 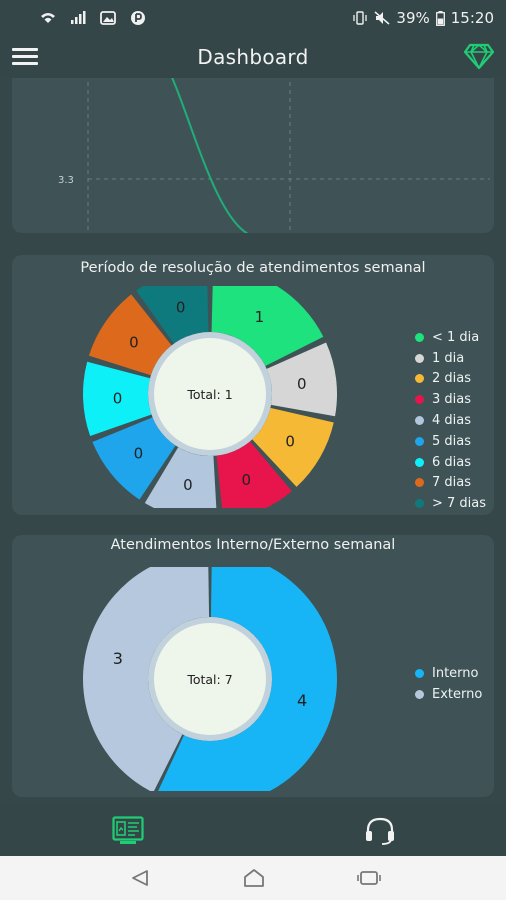 I want to click on legend-label: > 7 dias, so click(x=459, y=504).